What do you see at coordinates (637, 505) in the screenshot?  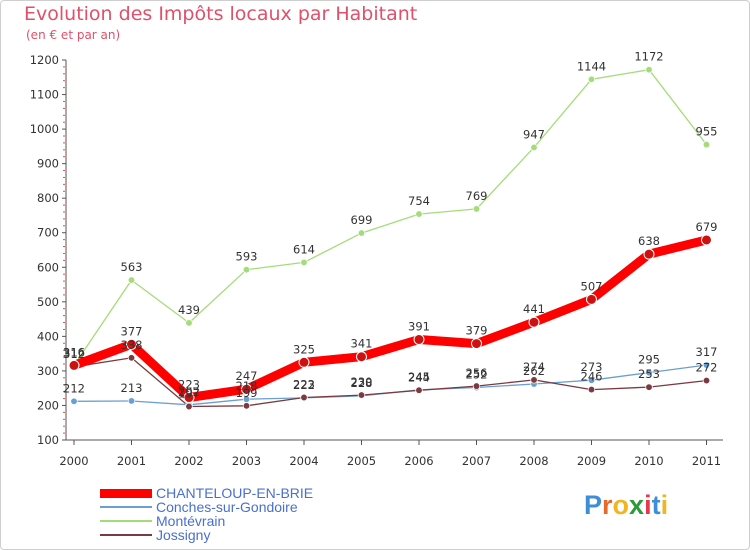 I see `logo-letter: x` at bounding box center [637, 505].